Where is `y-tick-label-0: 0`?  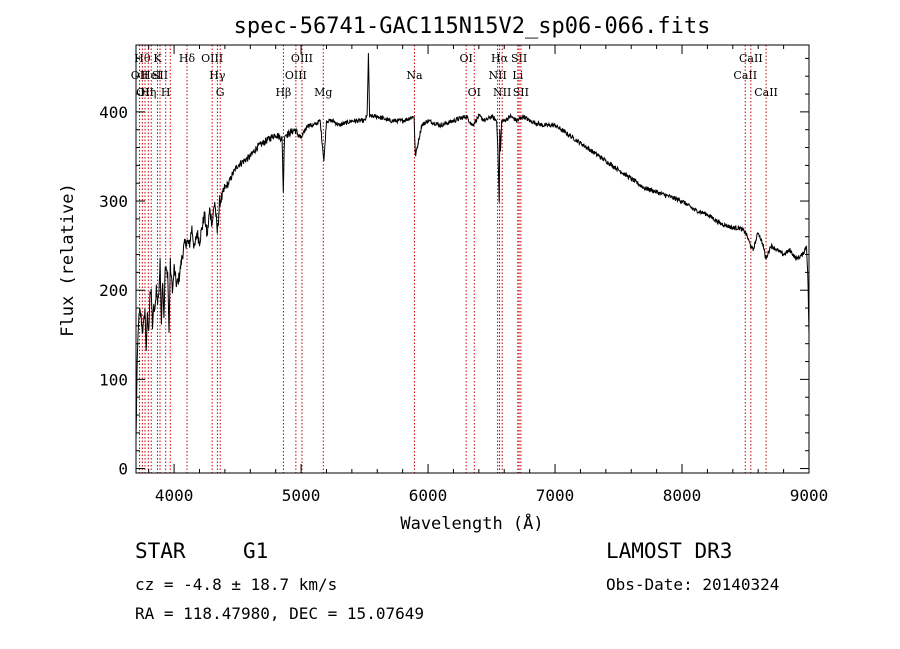 y-tick-label-0: 0 is located at coordinates (123, 469).